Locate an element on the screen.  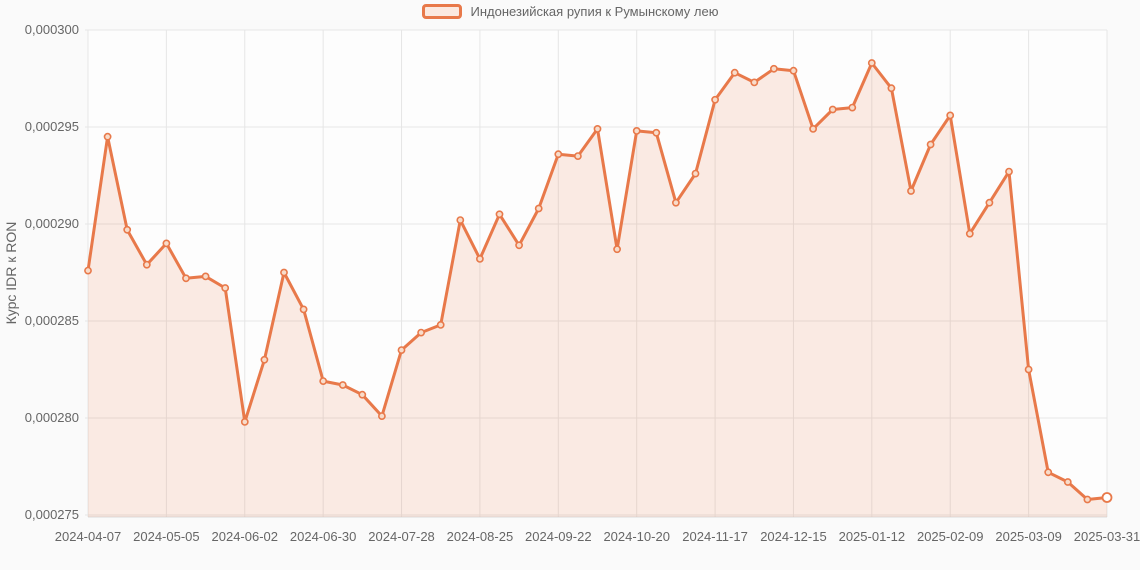
legend: Индонезийская рупия к Румынскому лею is located at coordinates (570, 11).